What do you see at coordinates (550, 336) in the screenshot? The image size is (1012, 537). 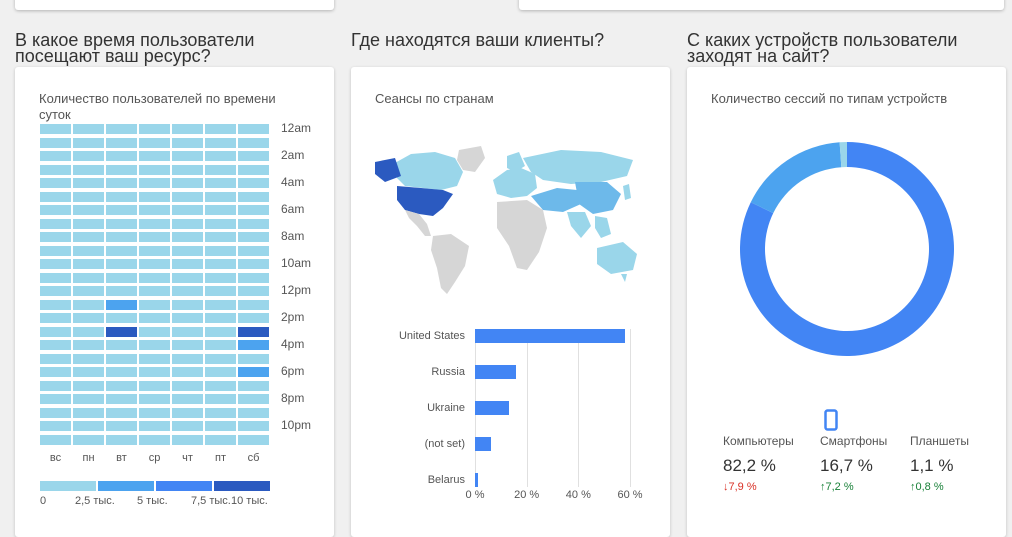 I see `bar-united-states` at bounding box center [550, 336].